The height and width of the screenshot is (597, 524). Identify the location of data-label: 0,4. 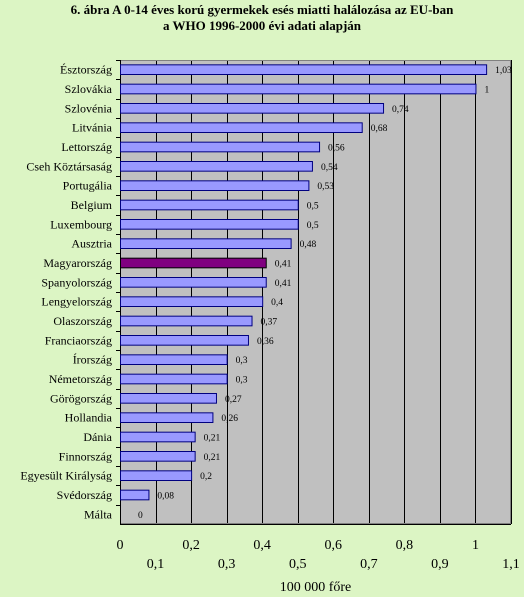
(277, 303).